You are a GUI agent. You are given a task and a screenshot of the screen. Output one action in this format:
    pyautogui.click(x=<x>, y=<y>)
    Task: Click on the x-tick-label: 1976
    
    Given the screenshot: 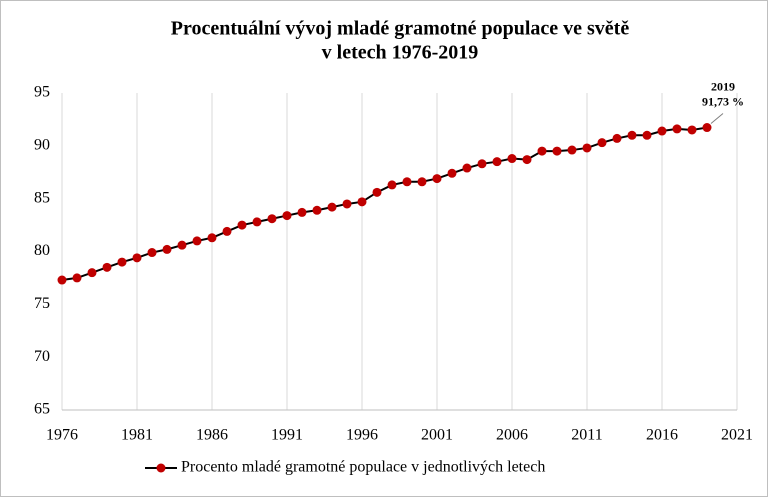 What is the action you would take?
    pyautogui.click(x=62, y=435)
    